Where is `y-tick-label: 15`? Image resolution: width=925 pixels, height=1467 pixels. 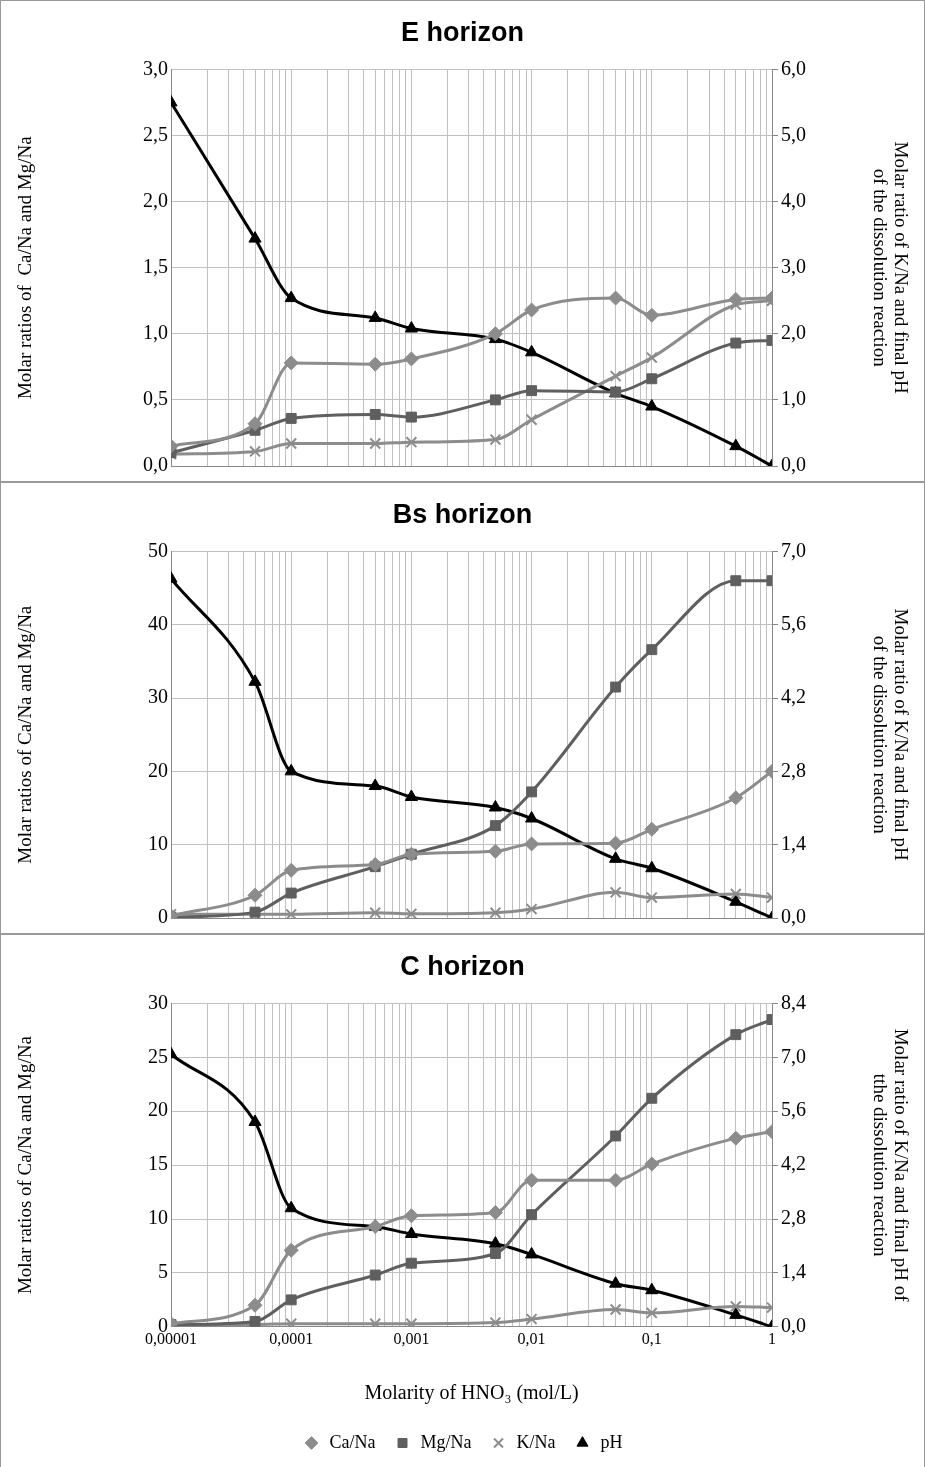 y-tick-label: 15 is located at coordinates (158, 1163).